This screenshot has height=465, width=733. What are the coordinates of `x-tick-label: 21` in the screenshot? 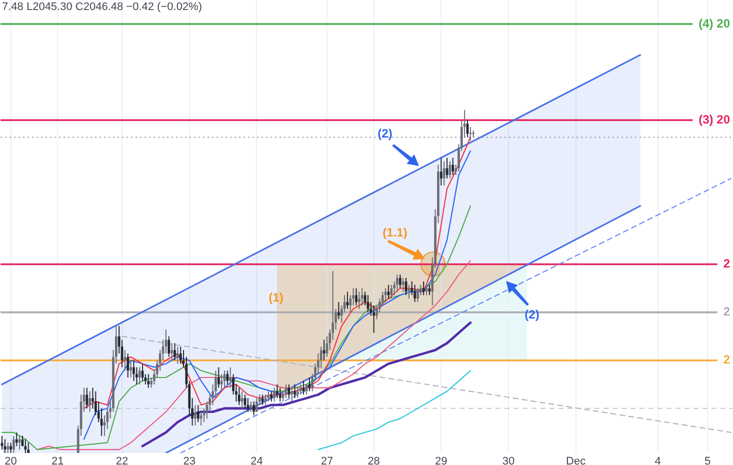 It's located at (58, 460).